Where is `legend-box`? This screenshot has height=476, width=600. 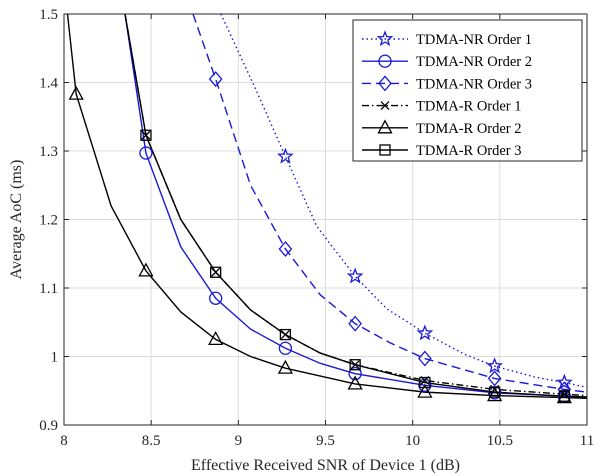
legend-box is located at coordinates (467, 90).